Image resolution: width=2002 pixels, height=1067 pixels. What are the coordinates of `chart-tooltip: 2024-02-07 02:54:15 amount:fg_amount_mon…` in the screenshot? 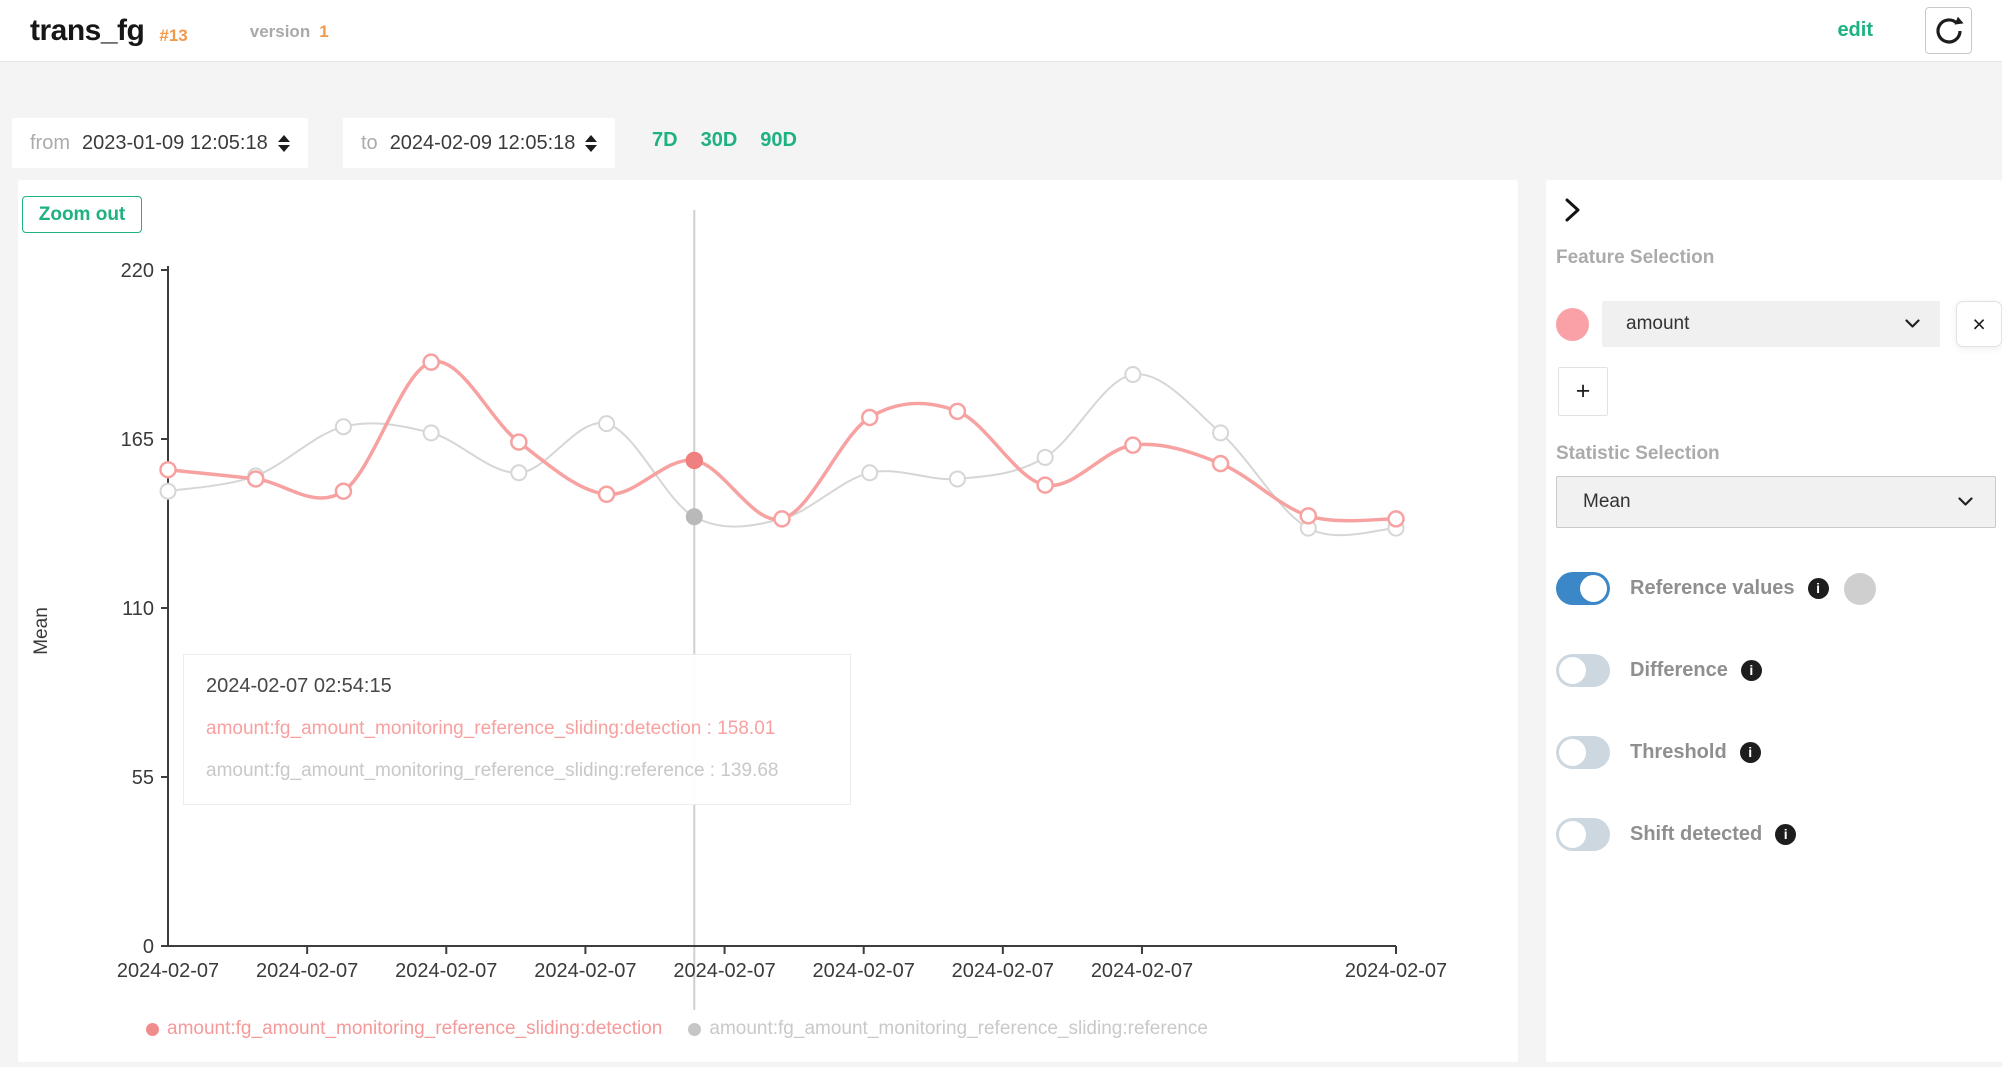 It's located at (517, 729).